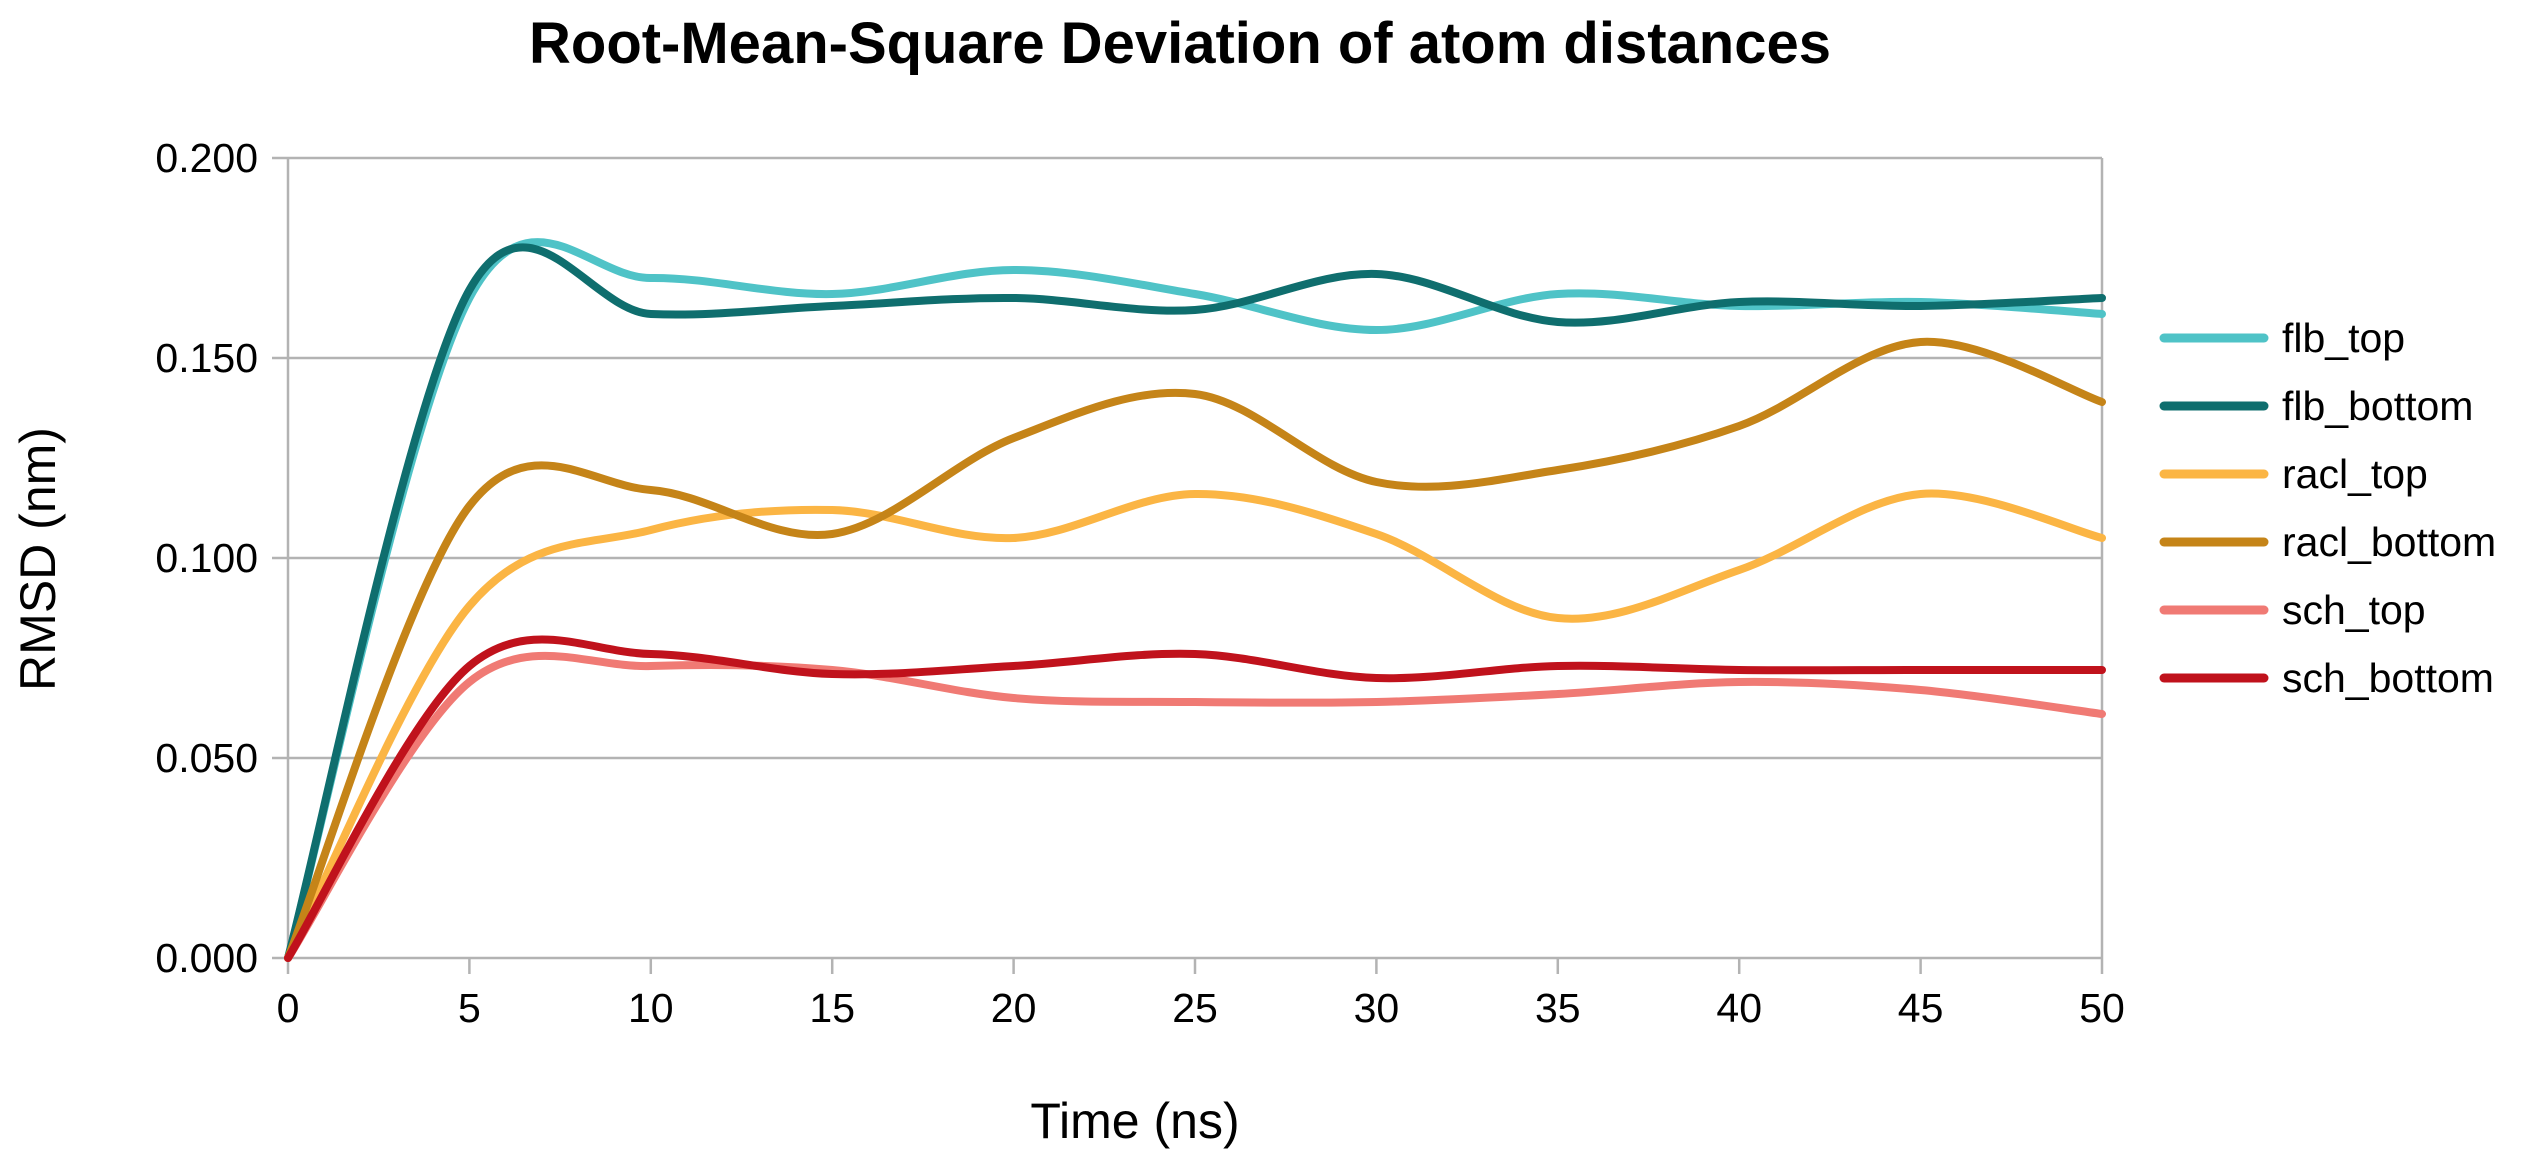 This screenshot has width=2539, height=1171. Describe the element at coordinates (206, 158) in the screenshot. I see `y-tick-label: 0.200` at that location.